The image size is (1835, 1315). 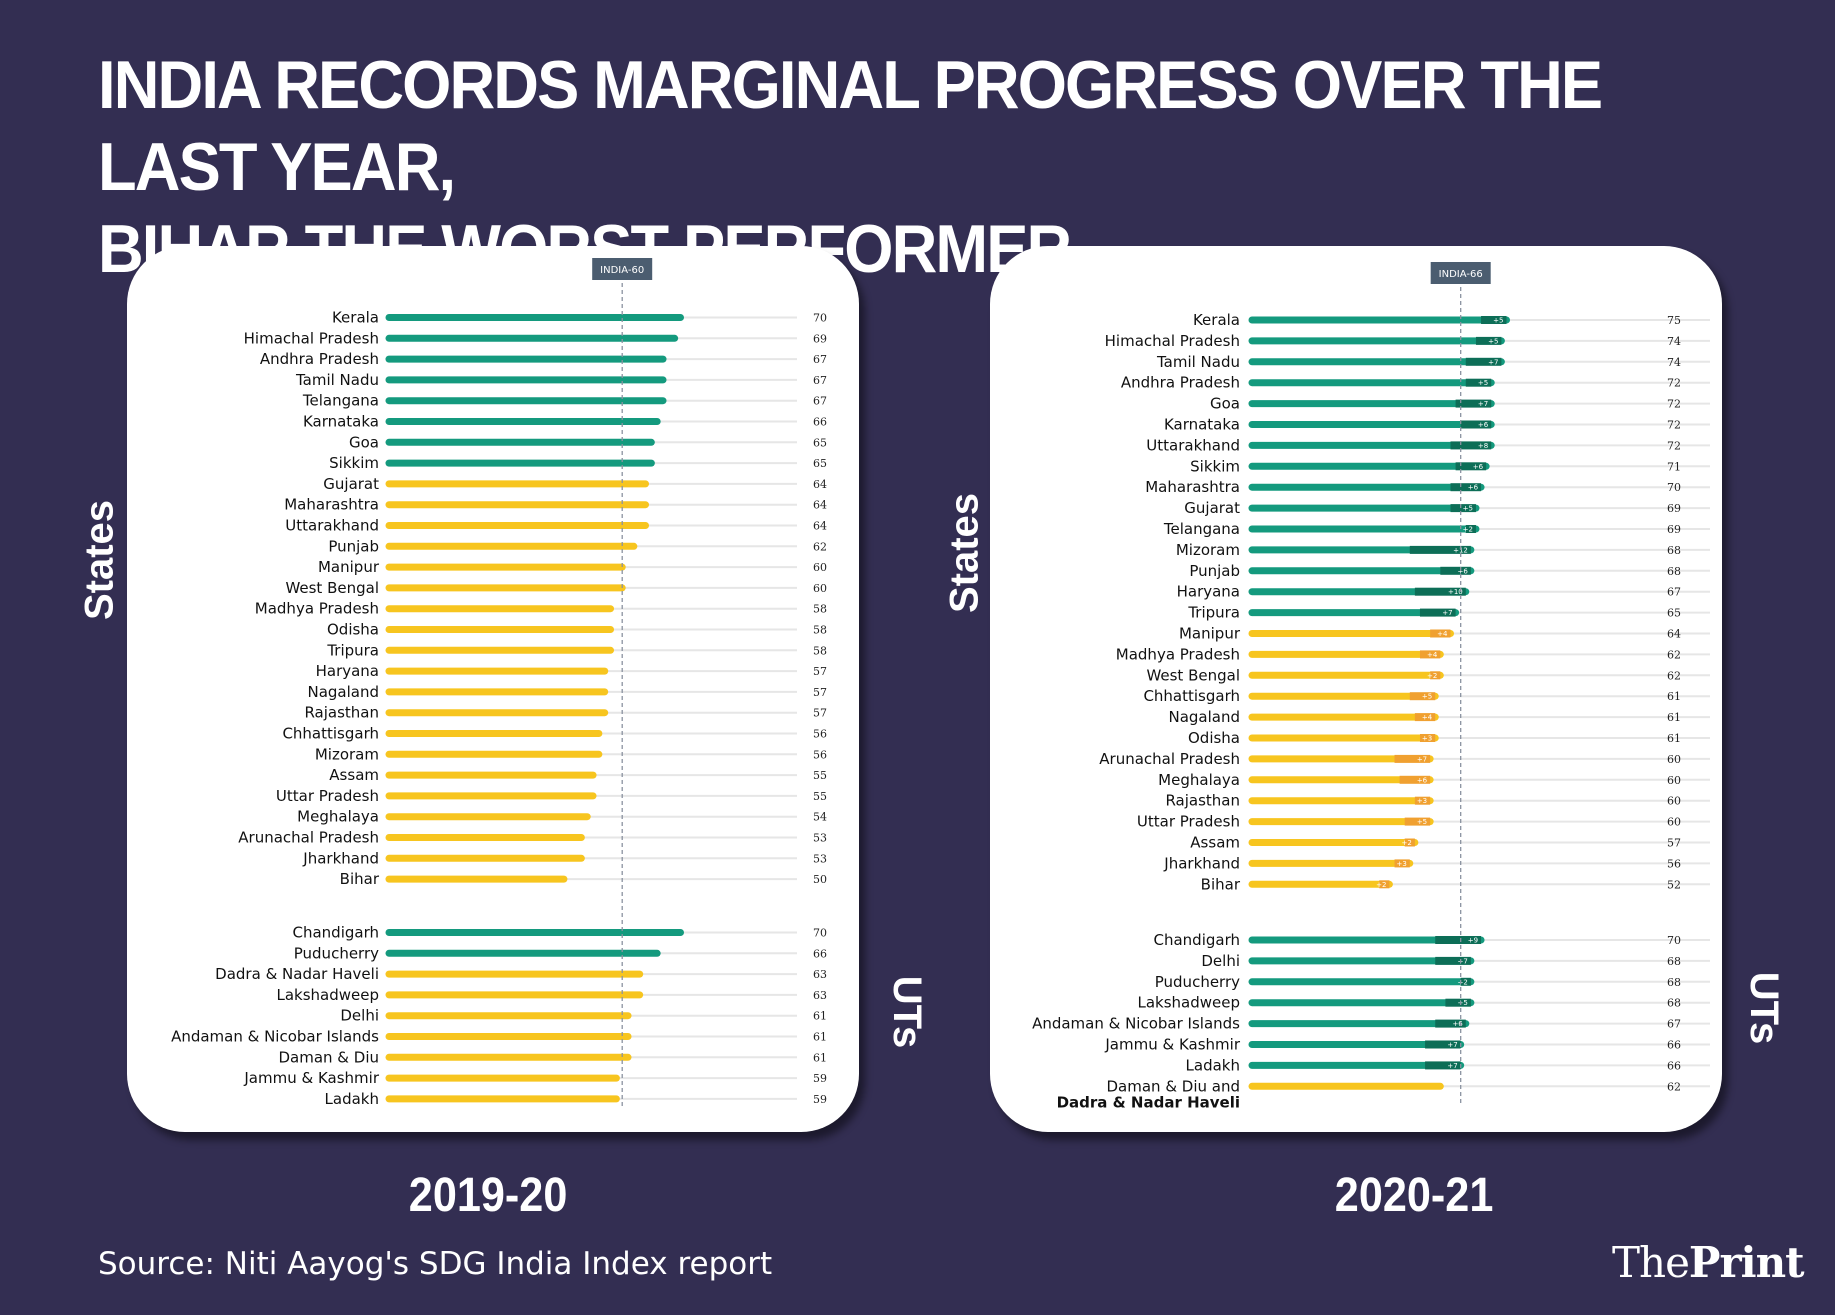 What do you see at coordinates (338, 817) in the screenshot?
I see `label-state-meghalaya: Meghalaya` at bounding box center [338, 817].